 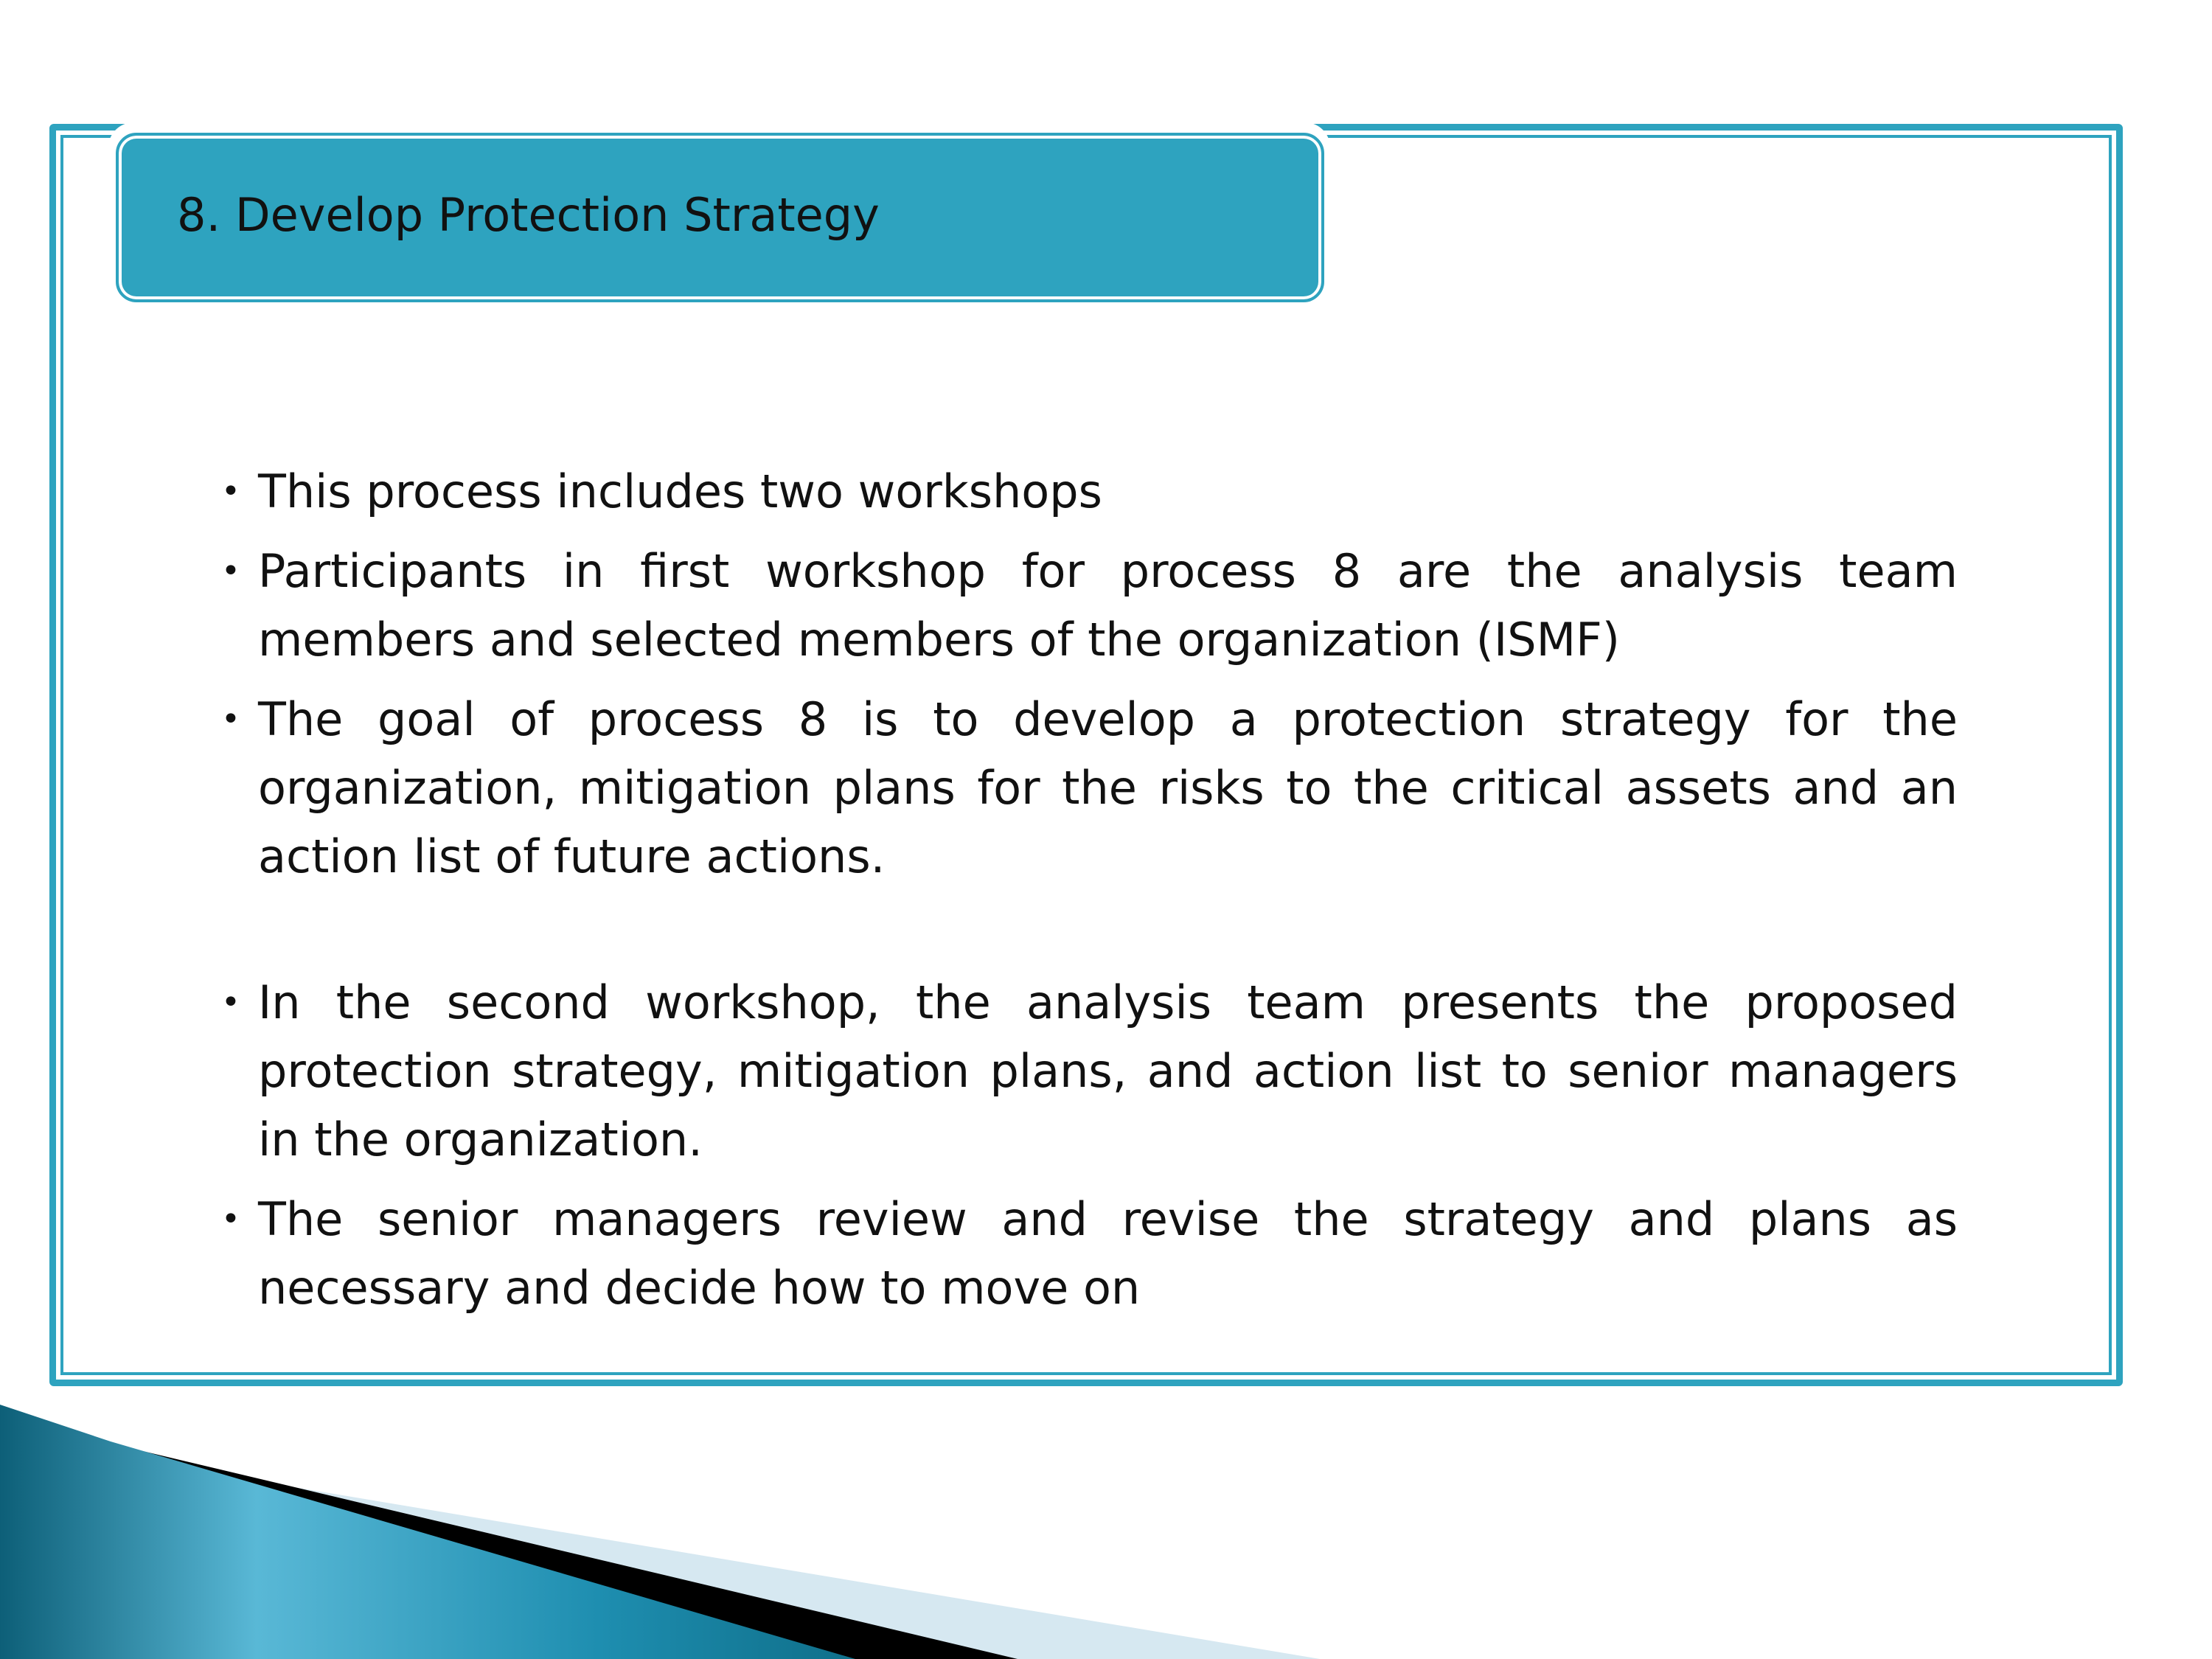 I want to click on title-bar, so click(x=720, y=217).